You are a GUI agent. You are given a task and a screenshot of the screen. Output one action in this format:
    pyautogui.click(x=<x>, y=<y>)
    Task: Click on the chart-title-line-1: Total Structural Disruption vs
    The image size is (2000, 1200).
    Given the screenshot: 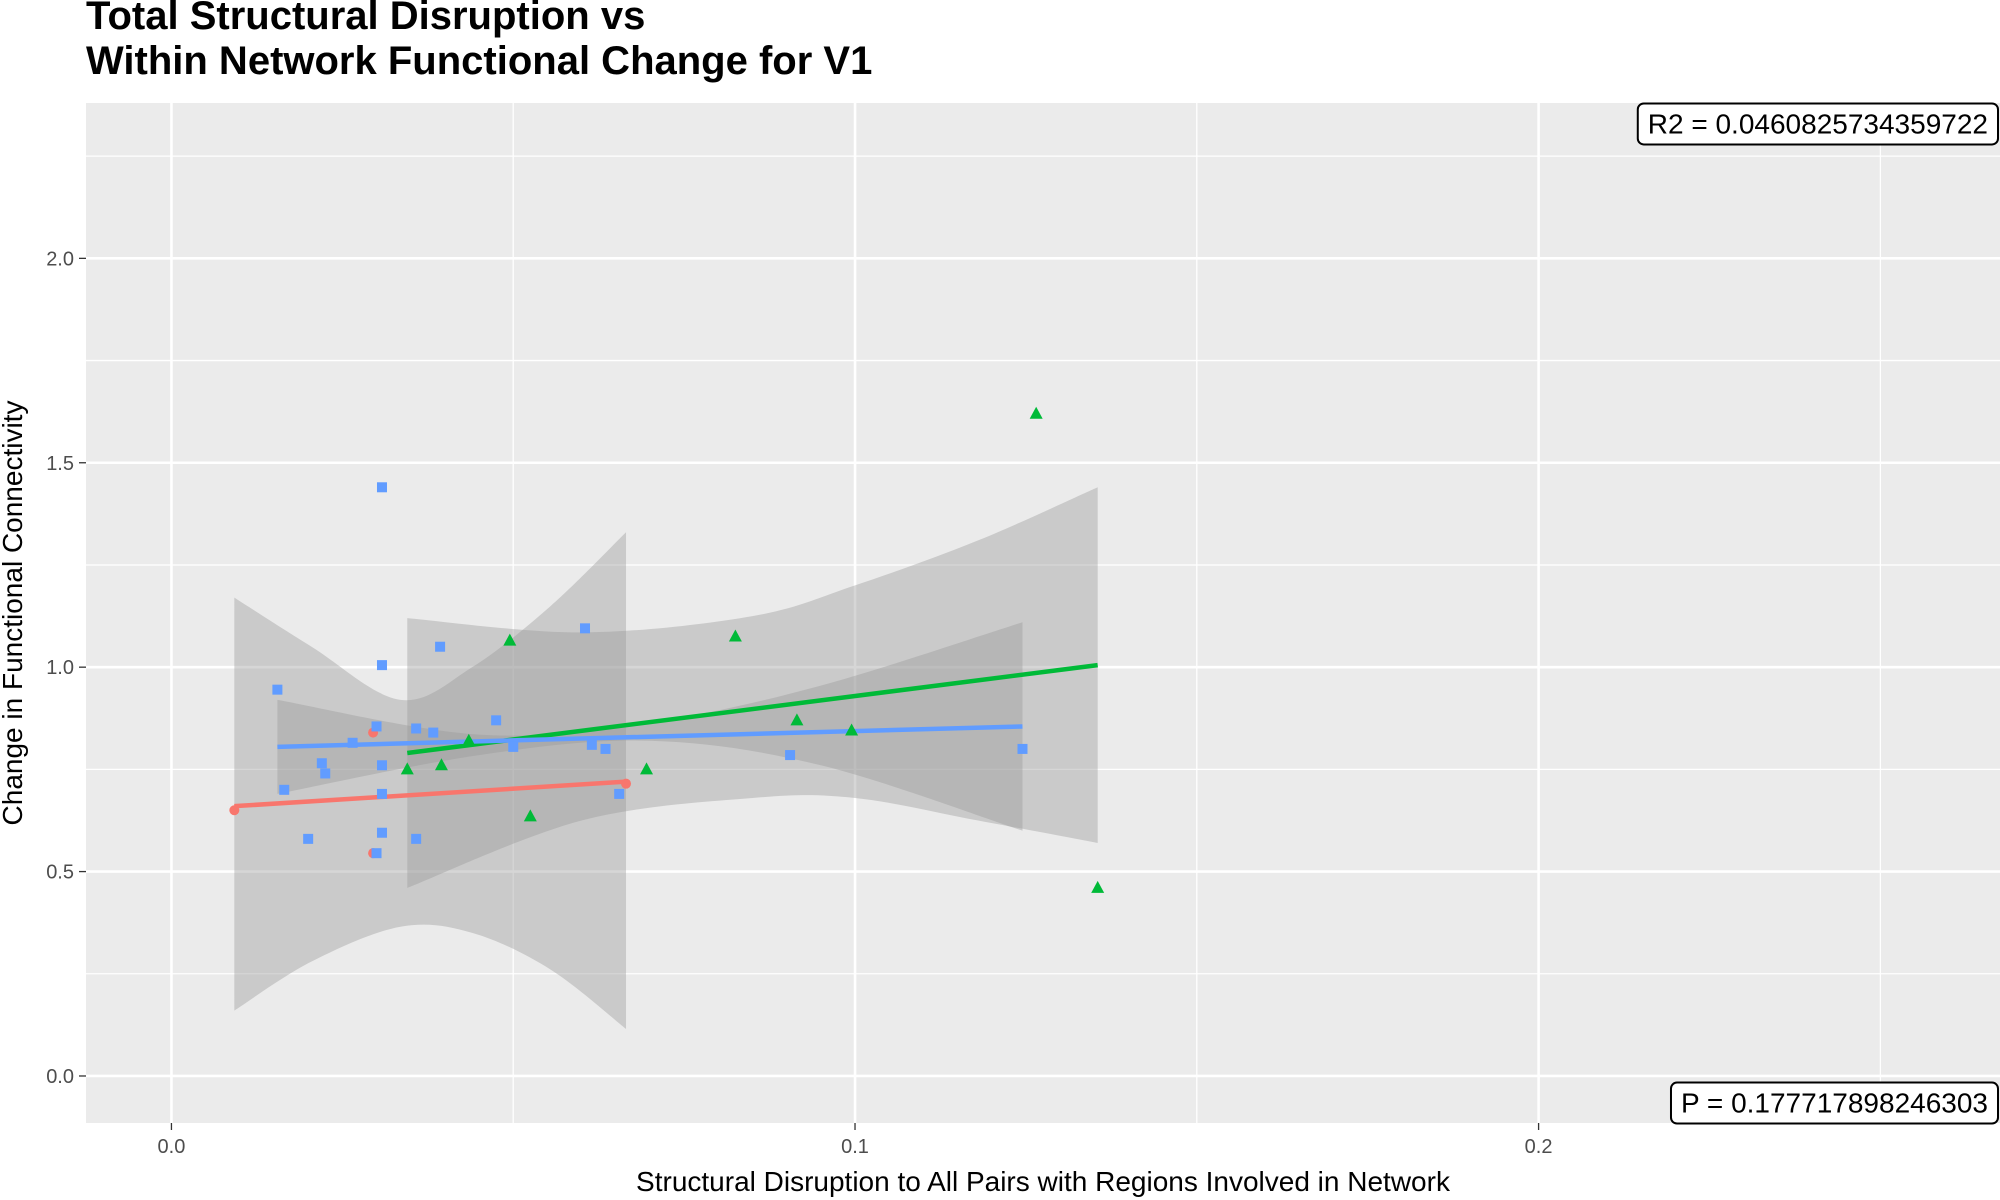 What is the action you would take?
    pyautogui.click(x=366, y=19)
    